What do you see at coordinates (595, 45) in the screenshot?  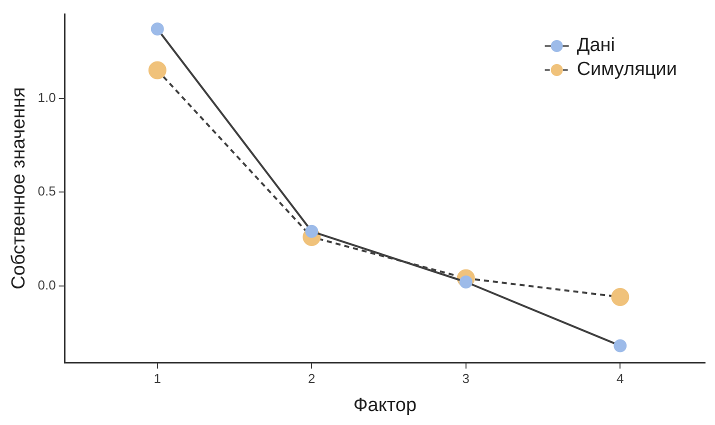 I see `legend-label: Дані` at bounding box center [595, 45].